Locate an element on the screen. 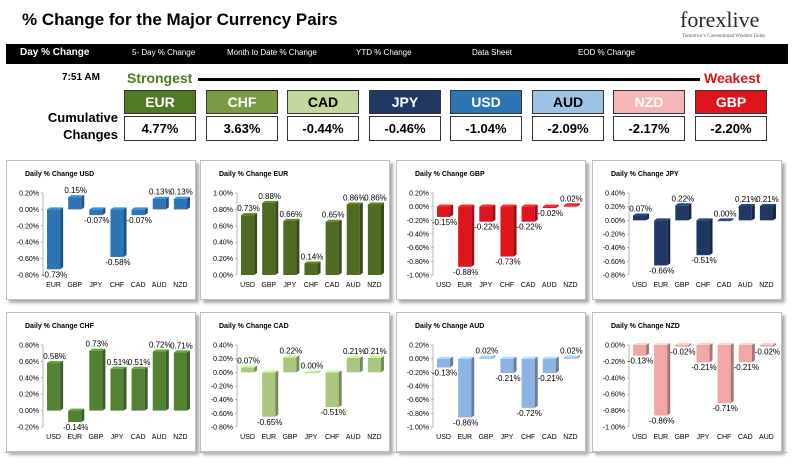  tab-data-sheet: Data Sheet is located at coordinates (492, 52).